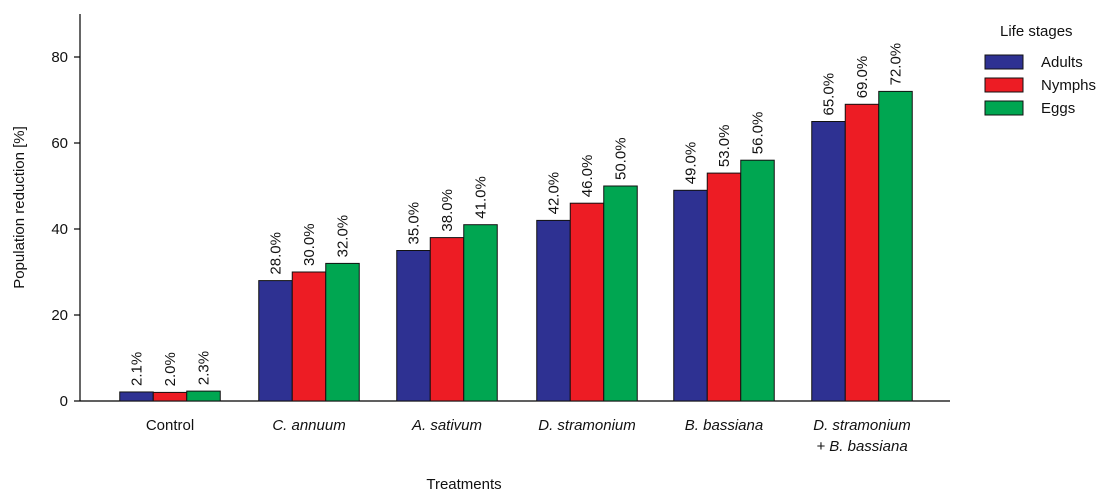 This screenshot has height=491, width=1109. Describe the element at coordinates (1062, 62) in the screenshot. I see `legend-label-adults: Adults` at that location.